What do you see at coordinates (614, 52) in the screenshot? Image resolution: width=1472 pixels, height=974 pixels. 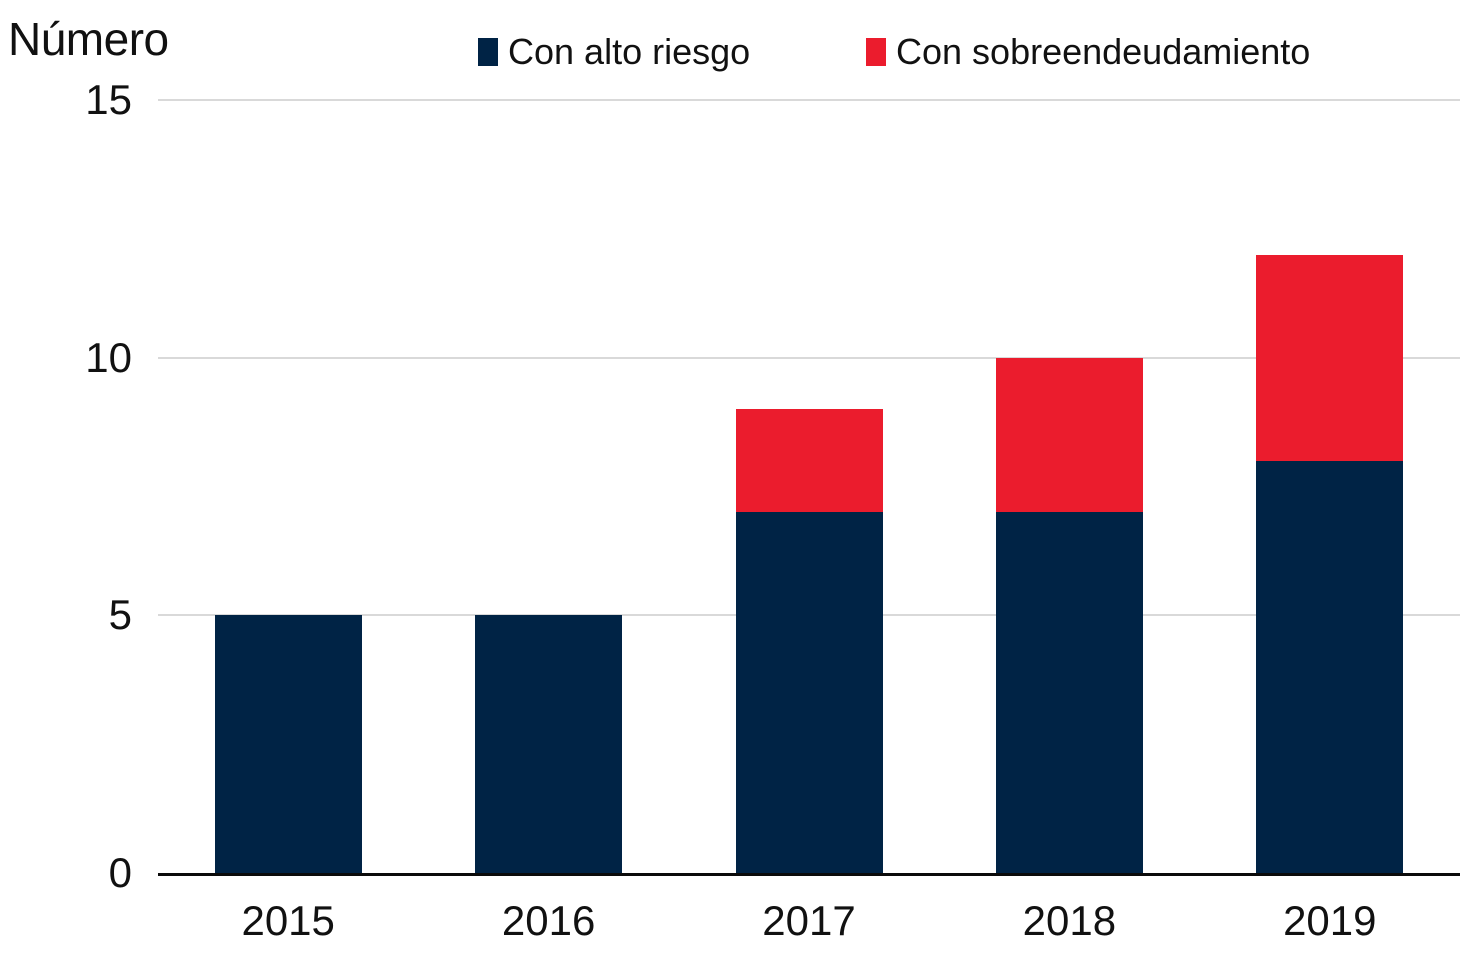 I see `legend-item-con-alto-riesgo: Con alto riesgo` at bounding box center [614, 52].